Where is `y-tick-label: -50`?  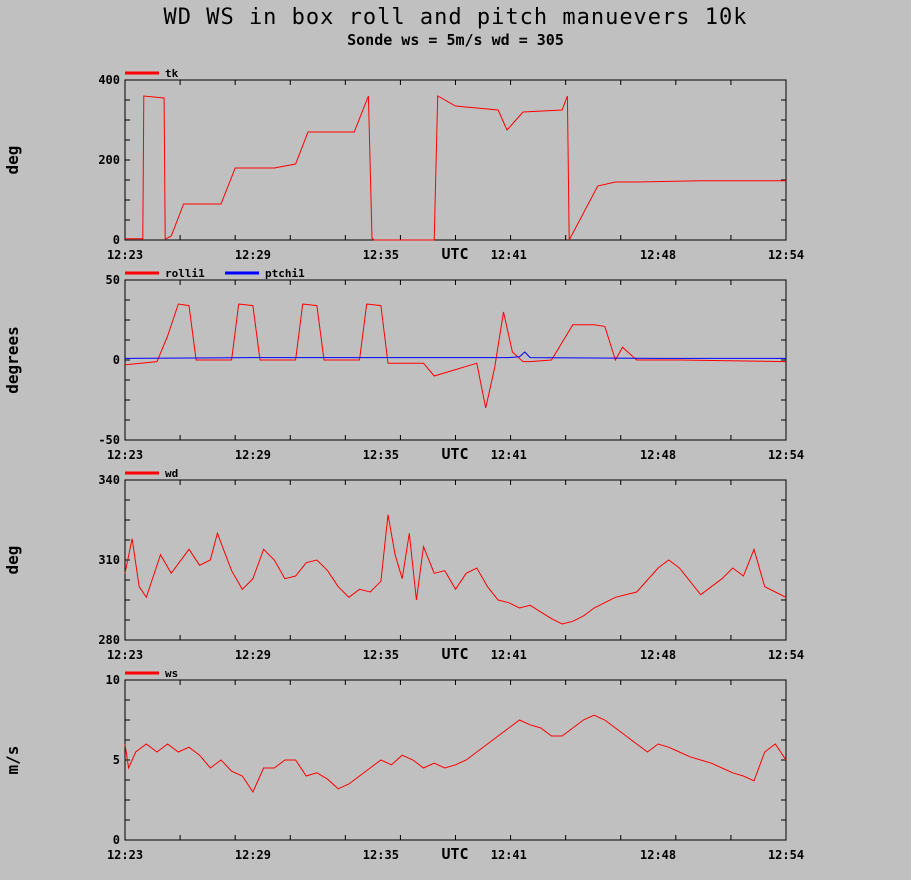 y-tick-label: -50 is located at coordinates (109, 440).